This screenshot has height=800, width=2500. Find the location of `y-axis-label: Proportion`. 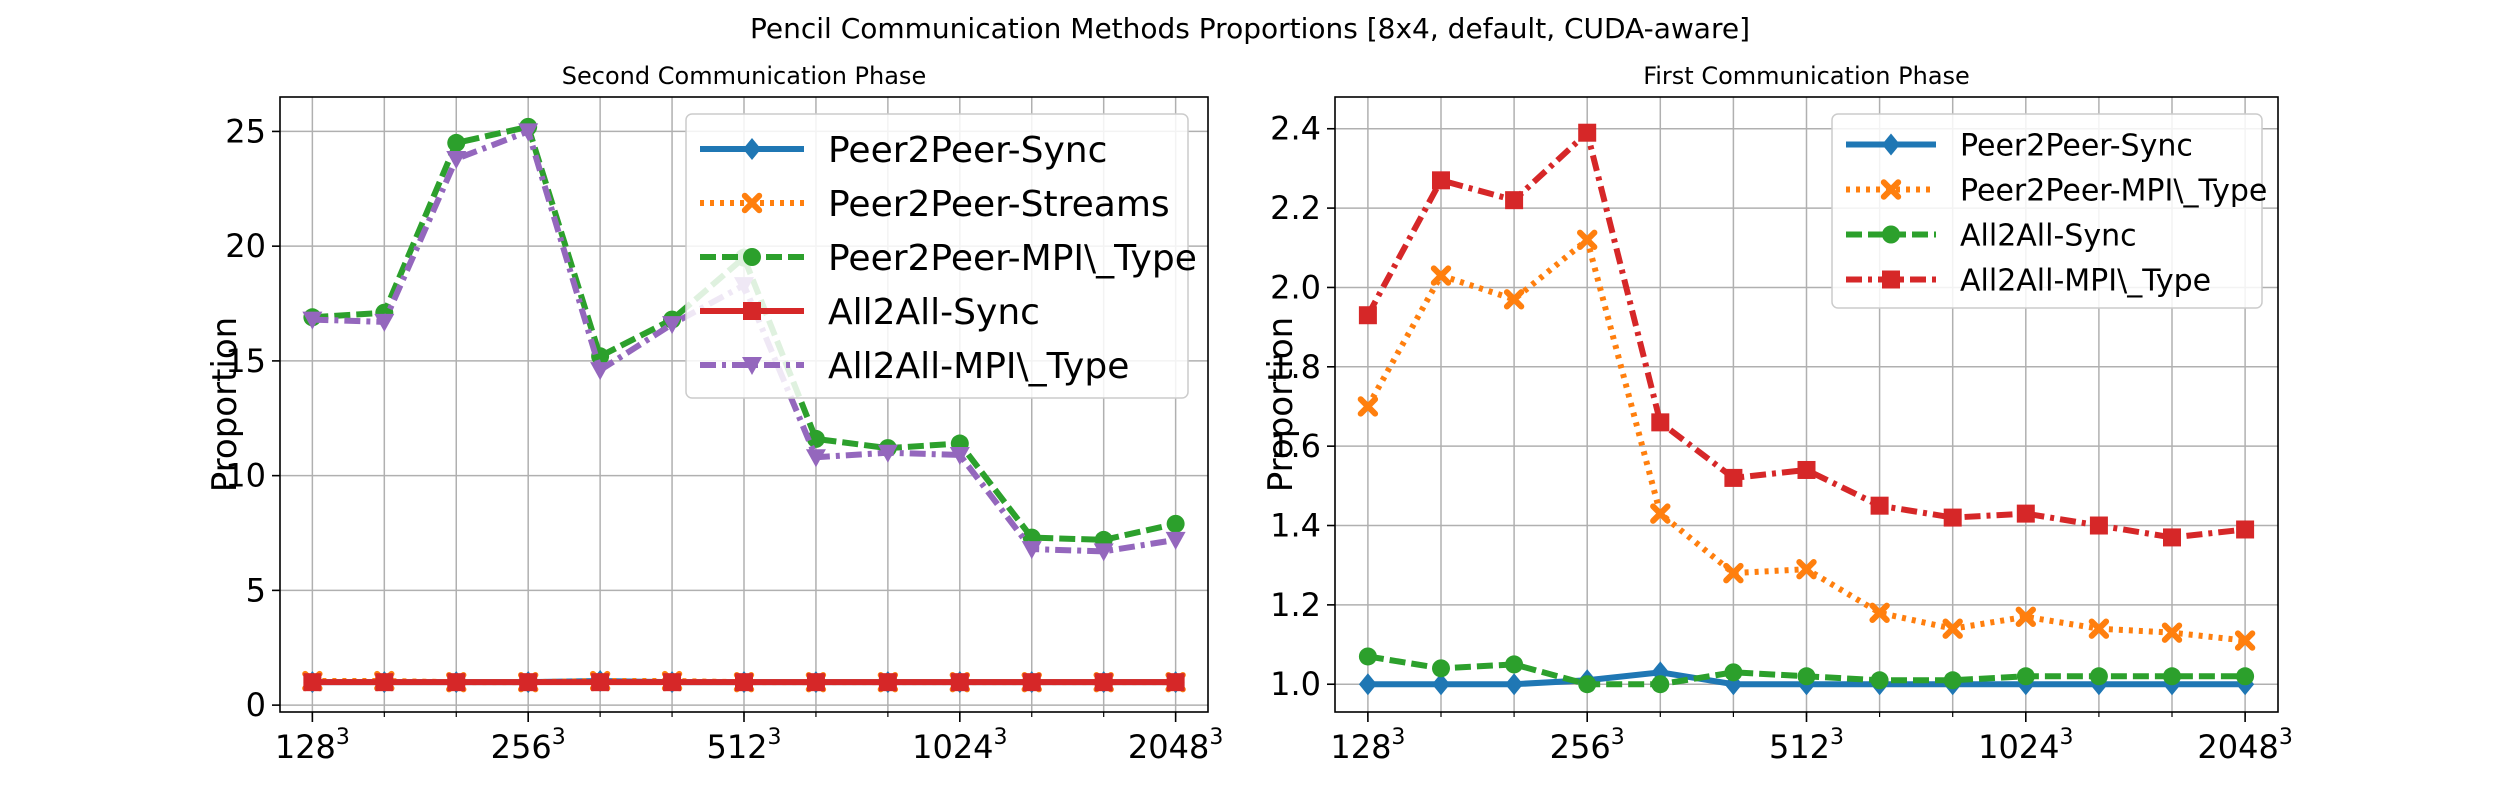

y-axis-label: Proportion is located at coordinates (1281, 404).